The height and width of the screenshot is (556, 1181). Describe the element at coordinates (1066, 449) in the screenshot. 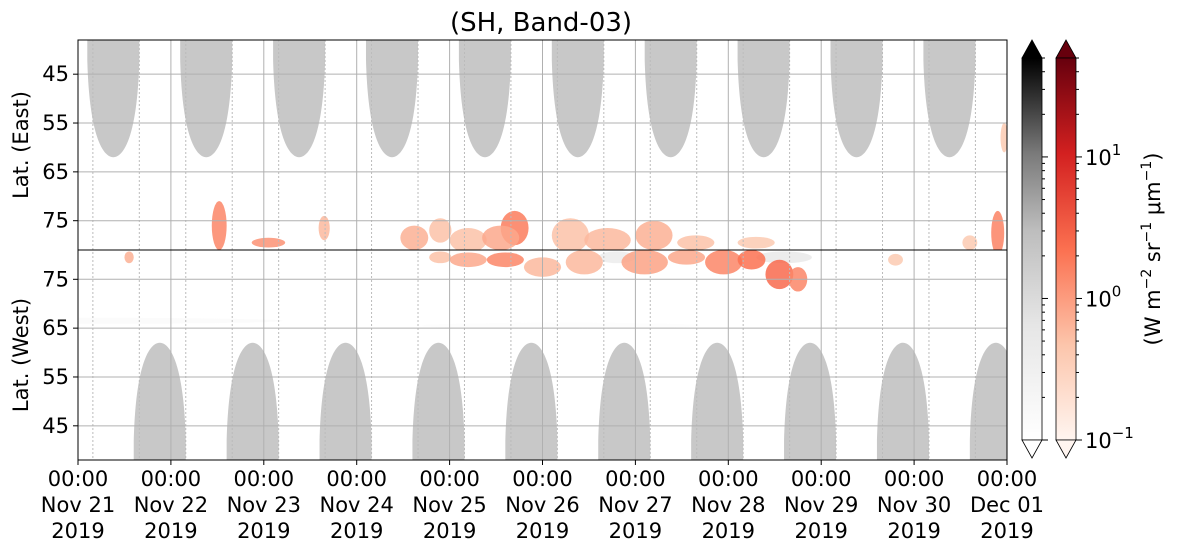

I see `colorbar-red-extend-bottom` at that location.